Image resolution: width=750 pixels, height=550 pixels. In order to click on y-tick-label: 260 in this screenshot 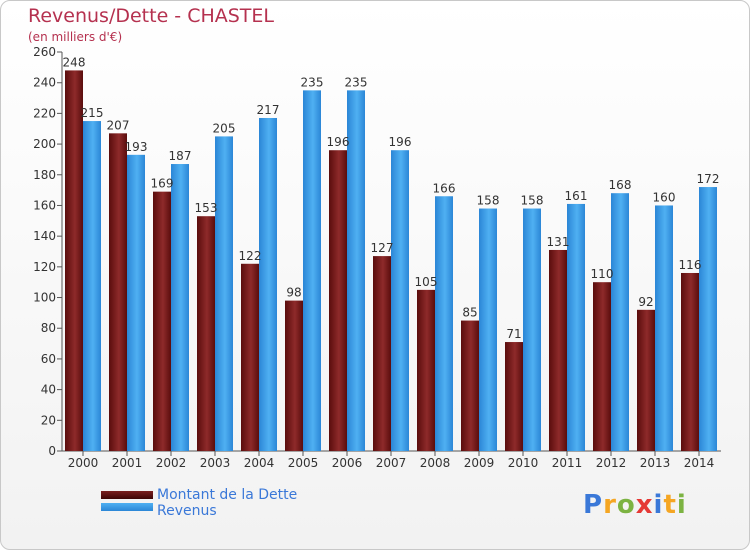, I will do `click(44, 52)`.